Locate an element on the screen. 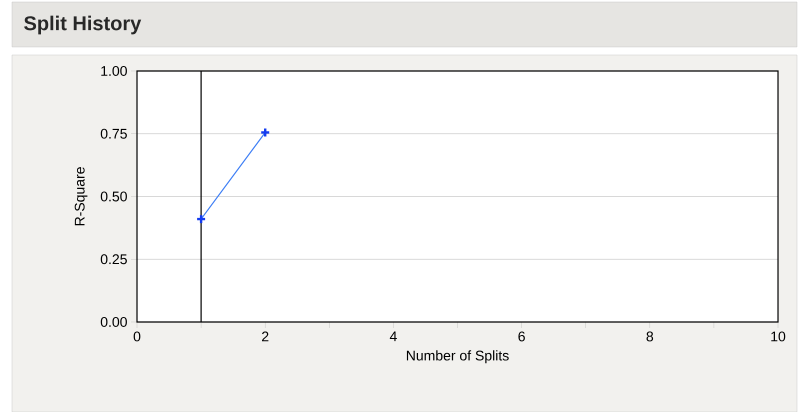  y-tick-label: 0.25 is located at coordinates (113, 259).